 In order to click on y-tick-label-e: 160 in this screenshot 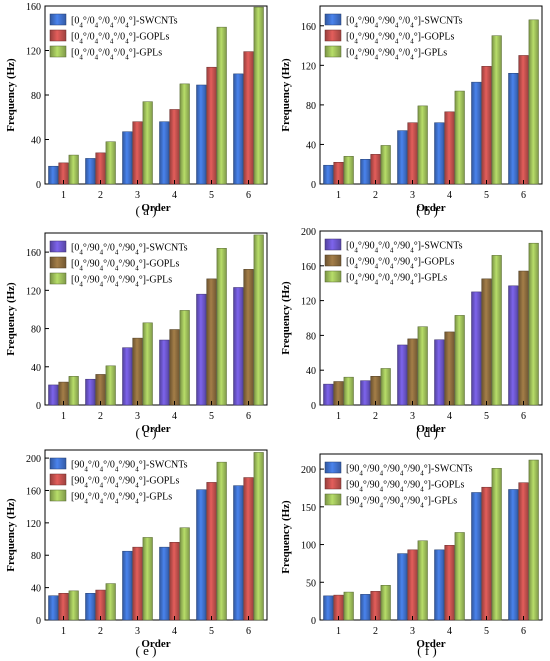, I will do `click(33, 491)`.